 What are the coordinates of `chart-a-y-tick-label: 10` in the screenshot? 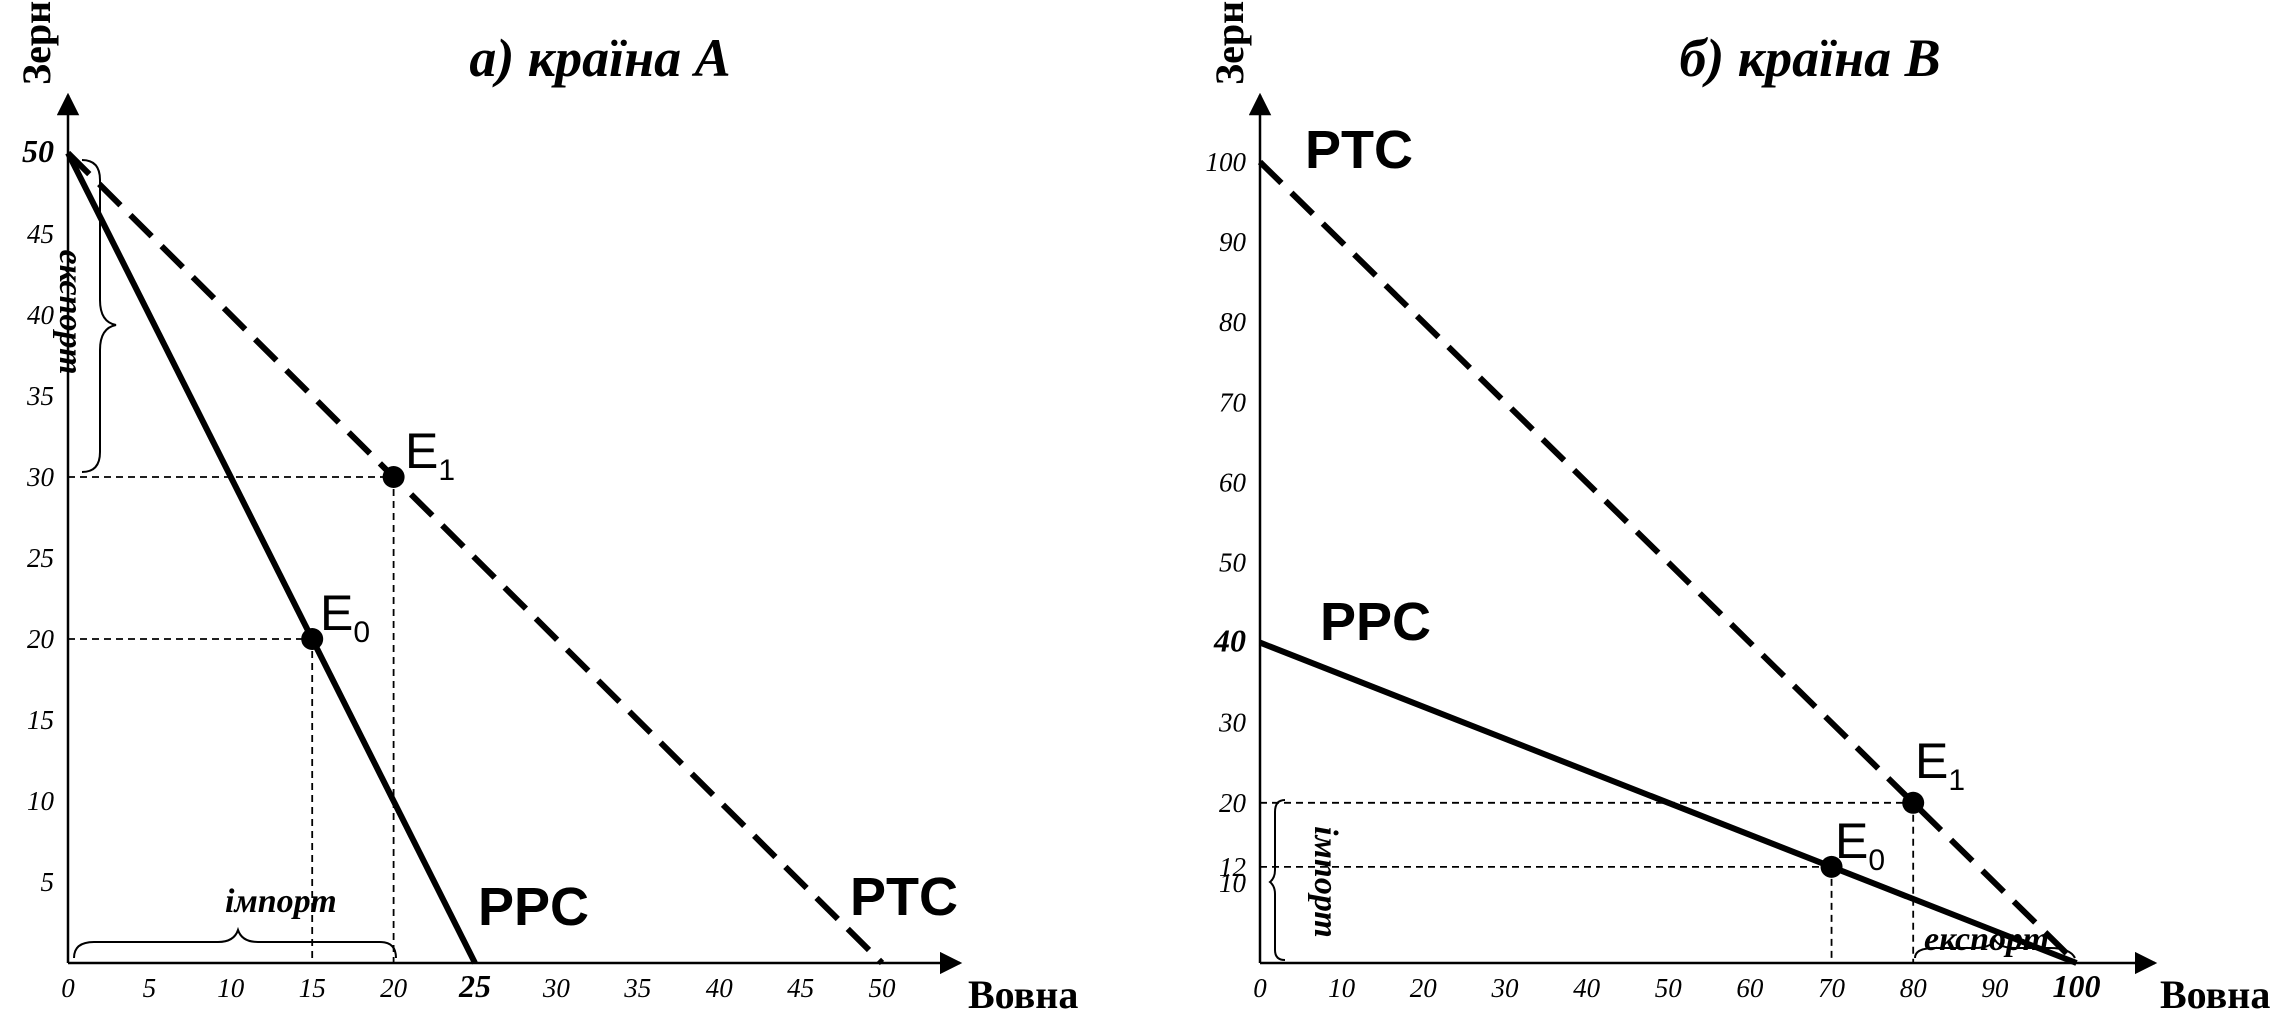 It's located at (41, 801).